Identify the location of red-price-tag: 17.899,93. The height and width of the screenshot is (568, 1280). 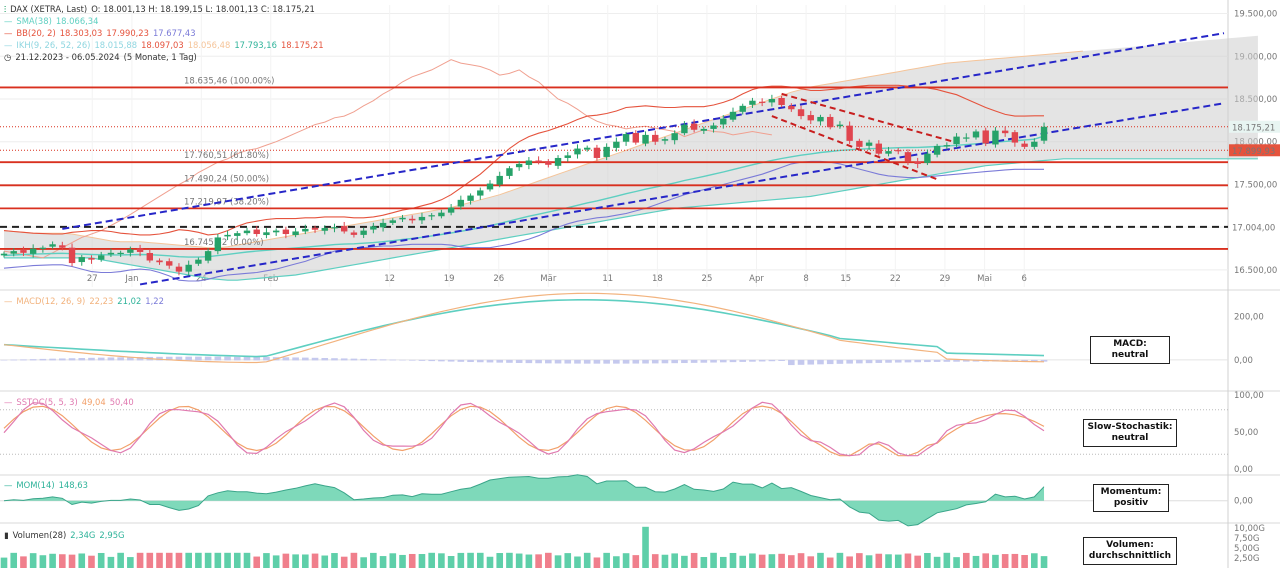
(1253, 152).